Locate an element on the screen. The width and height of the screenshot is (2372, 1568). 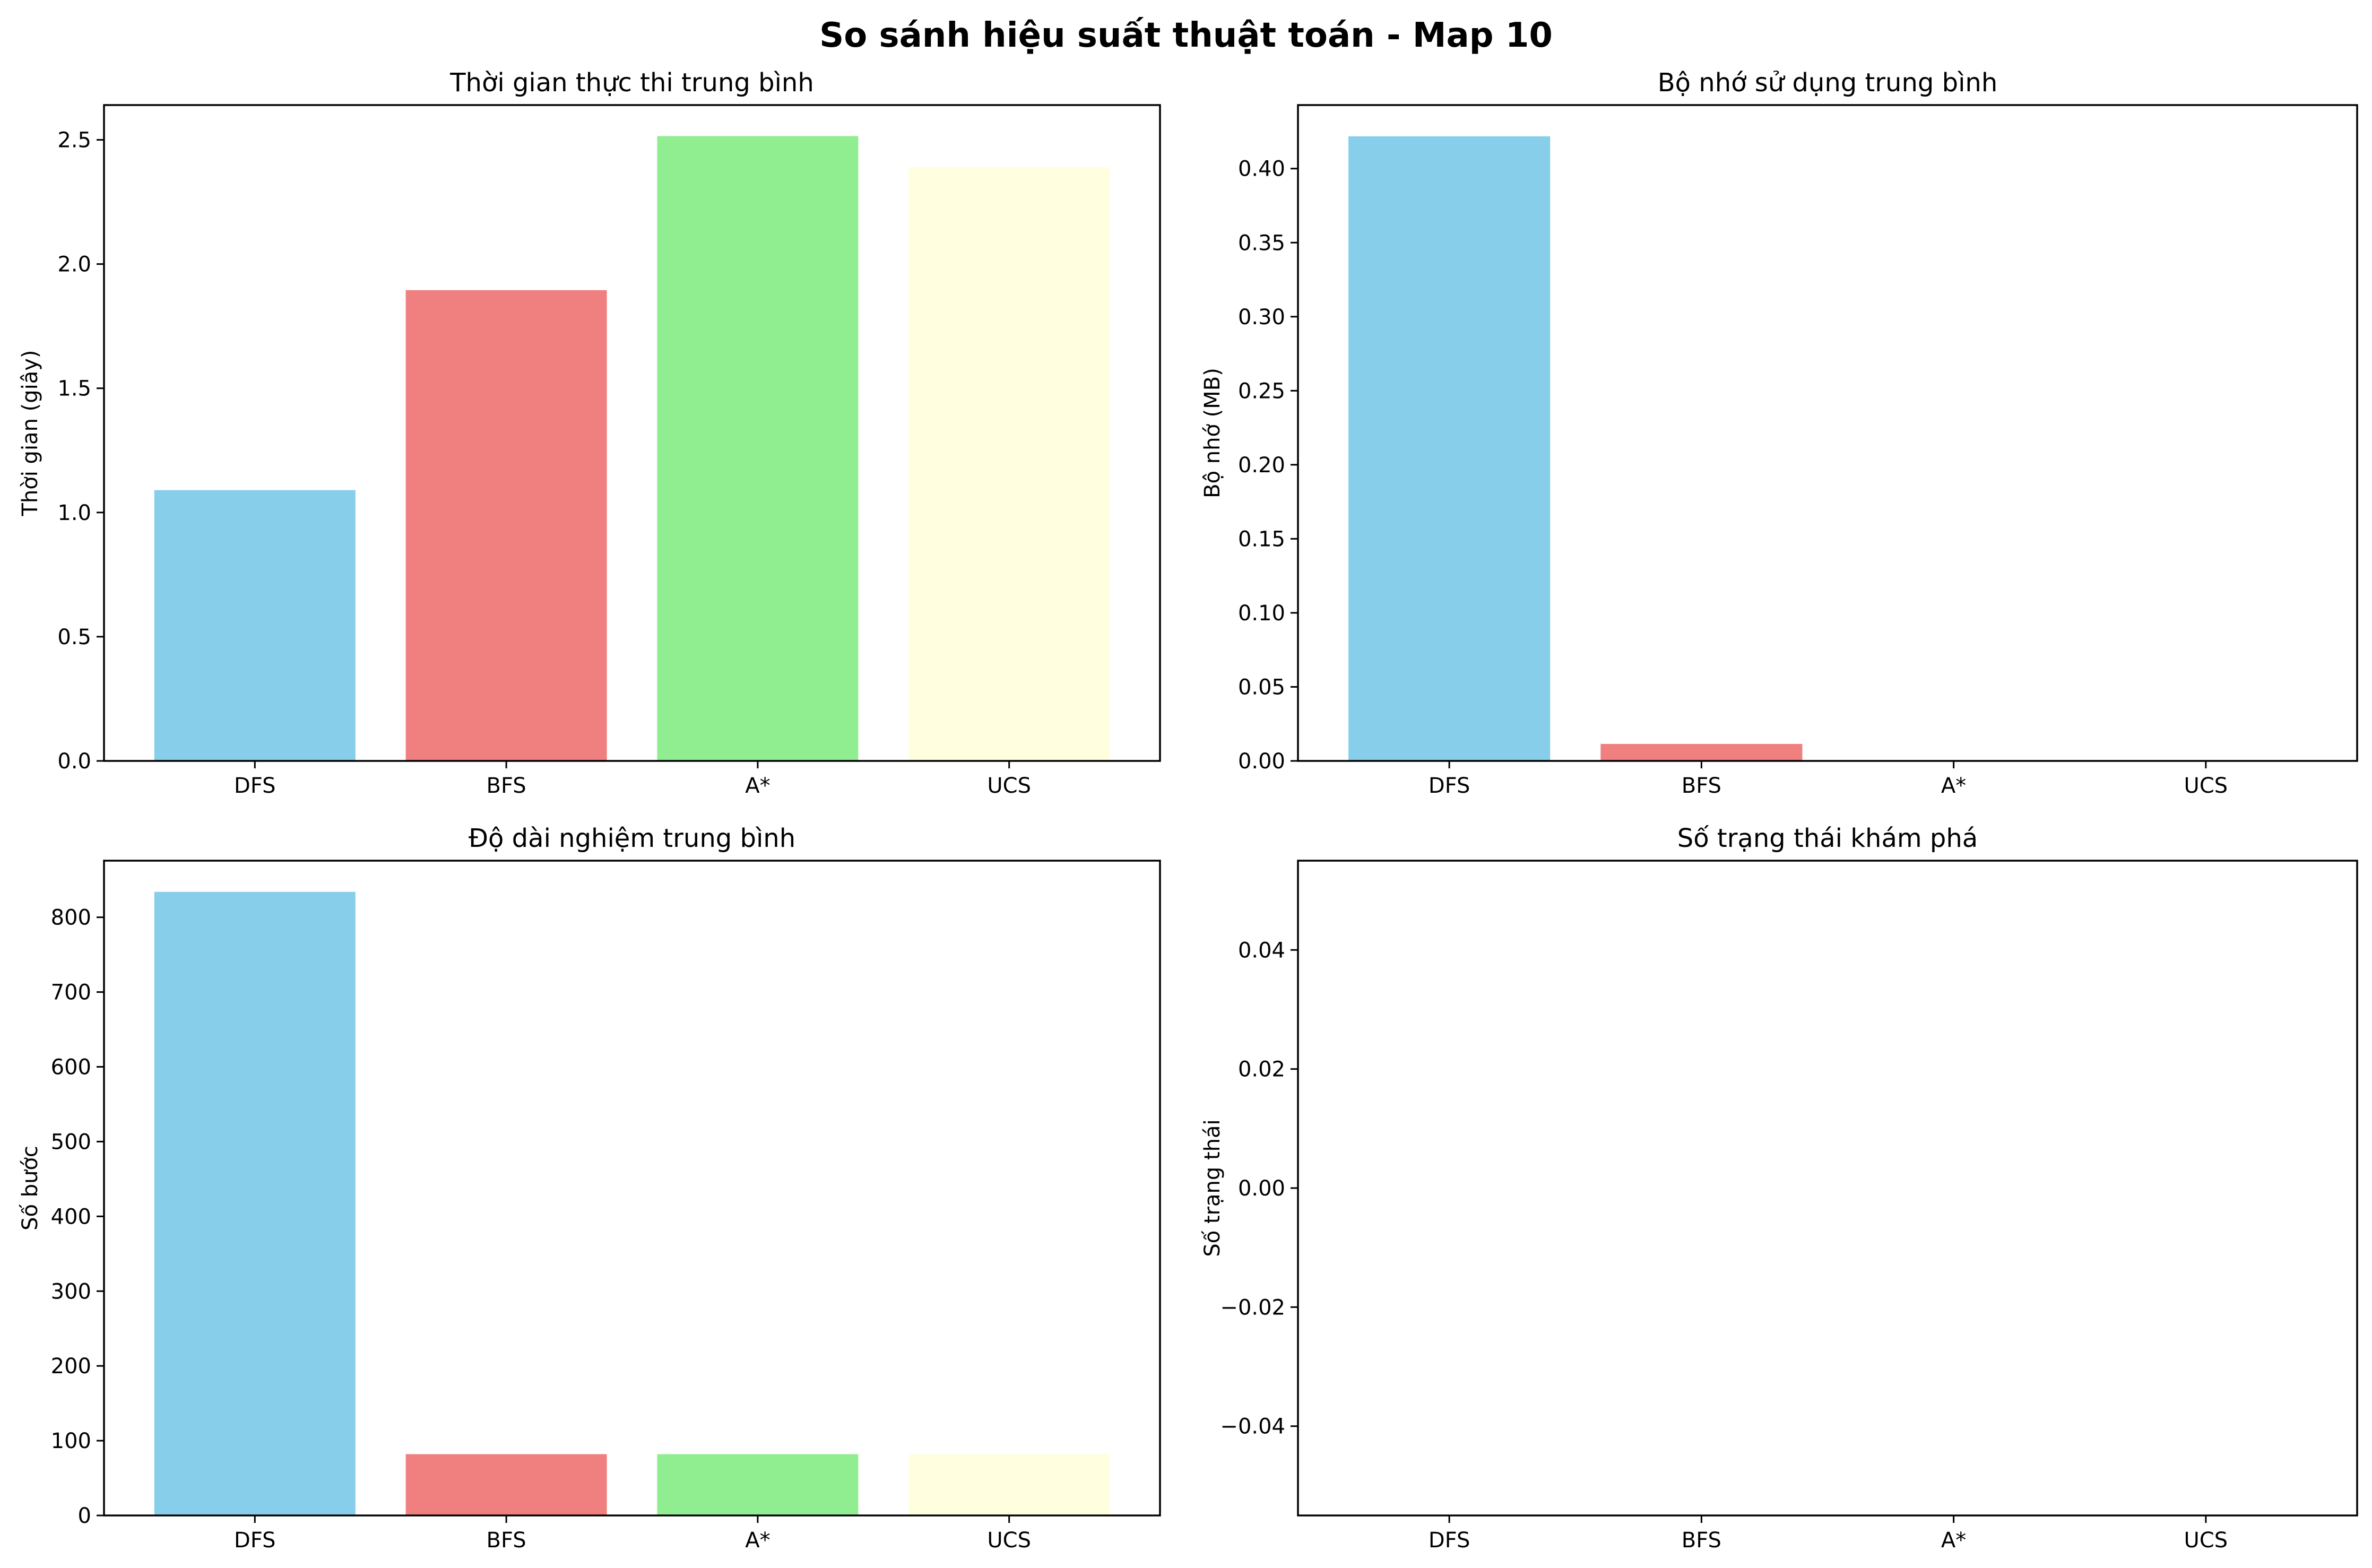
y-tick-label: 700 is located at coordinates (71, 993).